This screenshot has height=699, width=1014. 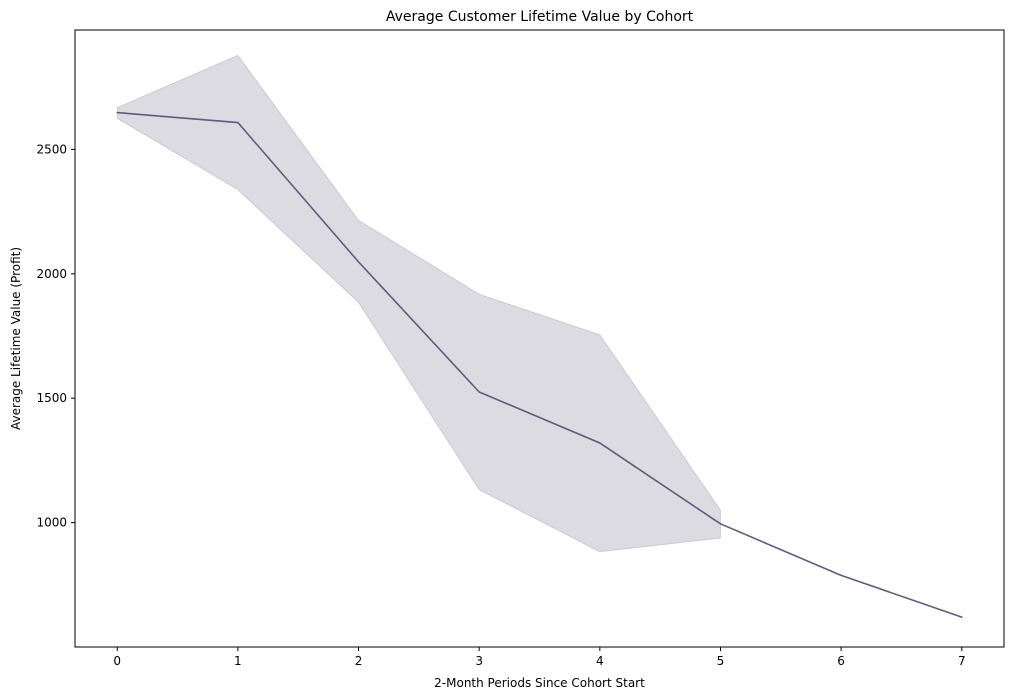 What do you see at coordinates (600, 661) in the screenshot?
I see `x-tick-label: 4` at bounding box center [600, 661].